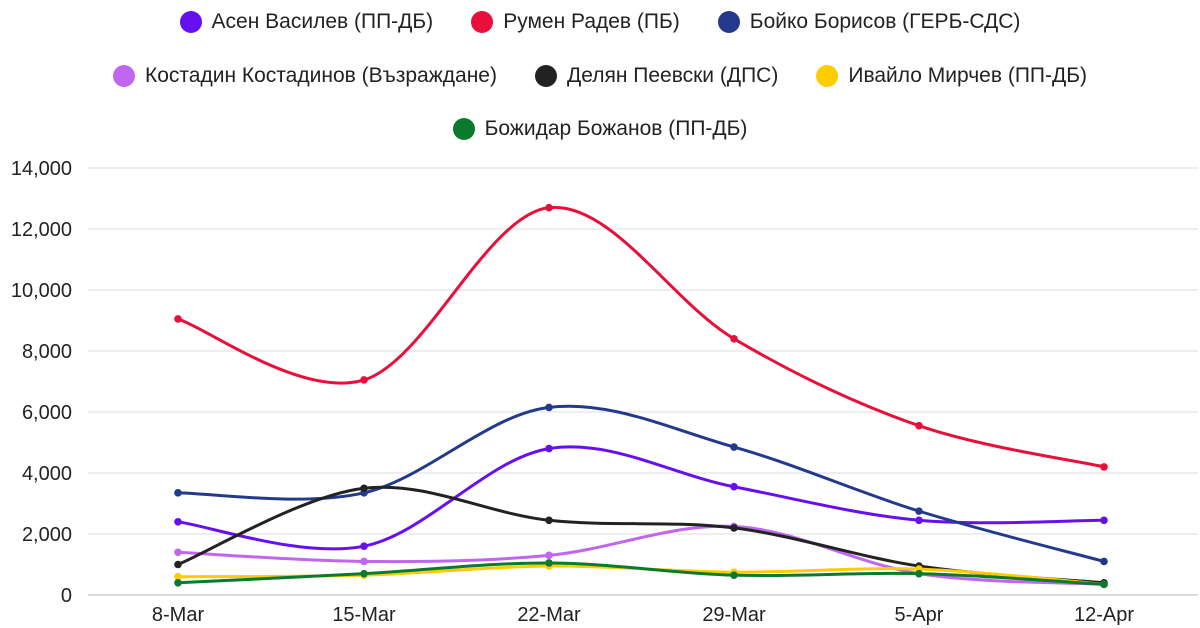  What do you see at coordinates (643, 615) in the screenshot?
I see `x-axis: 8-Mar 15-Mar 22-Mar 29-Mar 5-Apr 12-Apr` at bounding box center [643, 615].